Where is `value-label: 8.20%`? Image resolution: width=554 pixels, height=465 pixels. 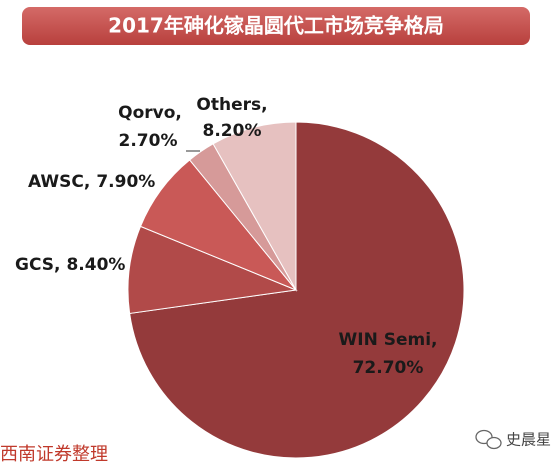 value-label: 8.20% is located at coordinates (232, 131).